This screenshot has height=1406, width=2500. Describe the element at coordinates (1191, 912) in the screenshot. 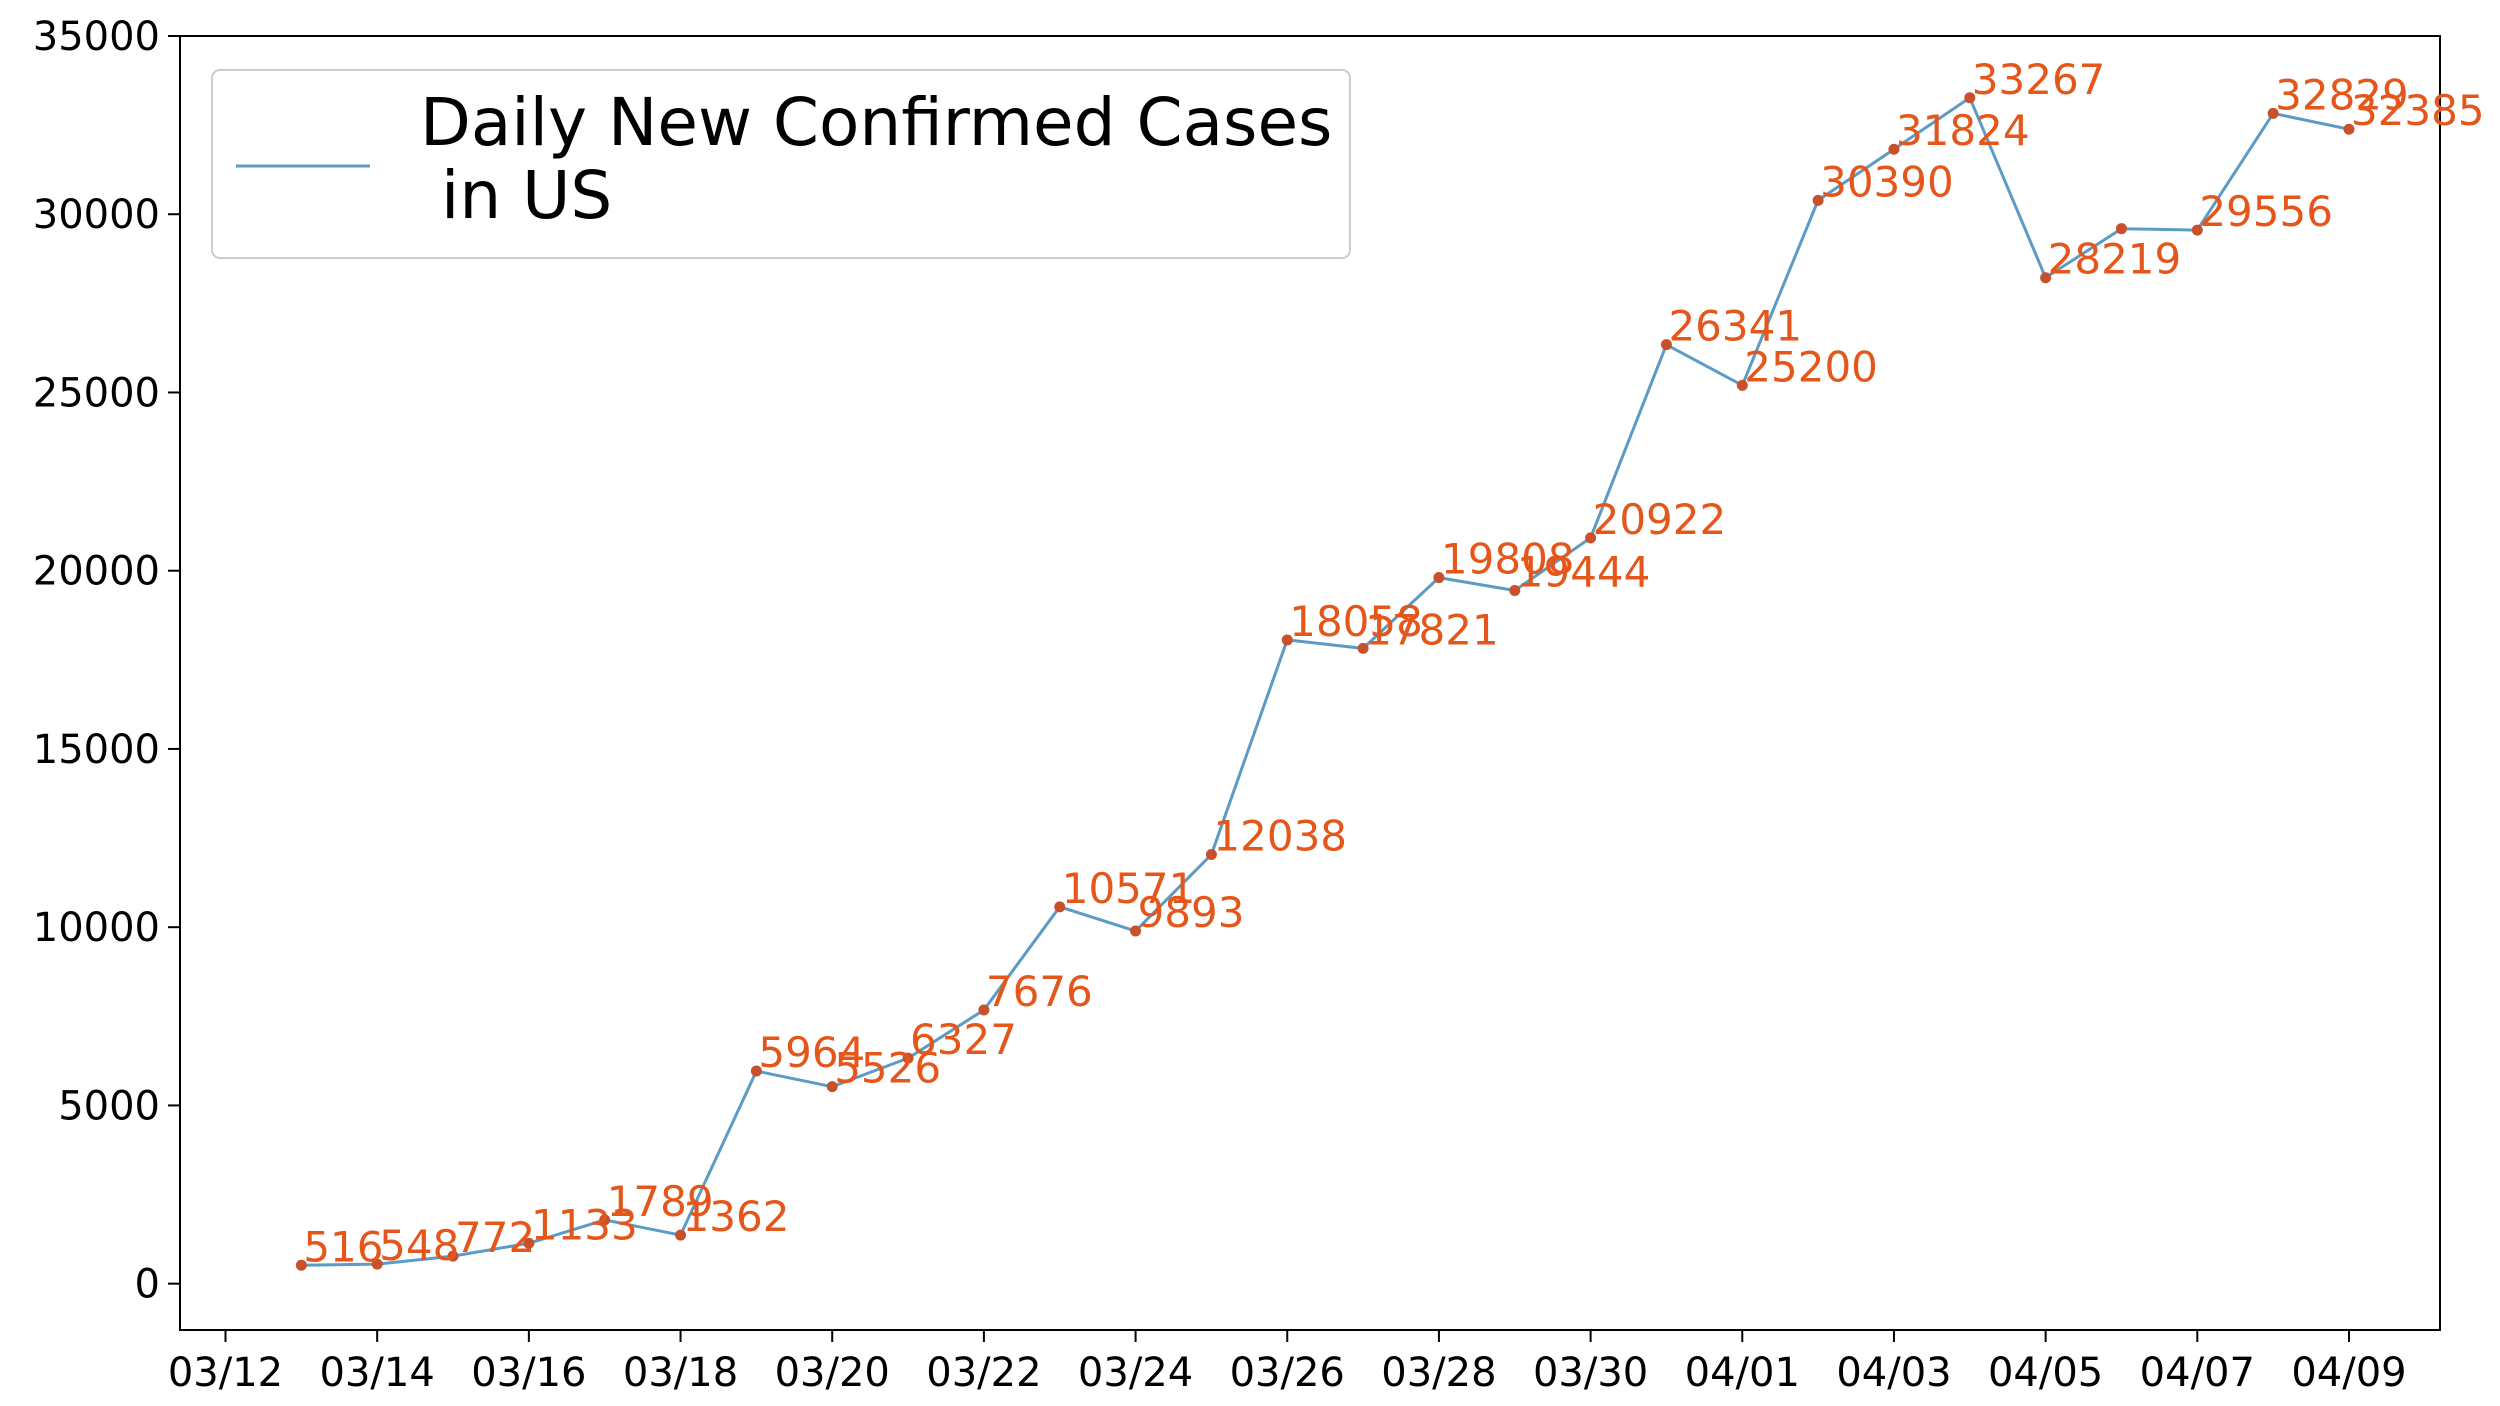

I see `data-label: 9893` at that location.